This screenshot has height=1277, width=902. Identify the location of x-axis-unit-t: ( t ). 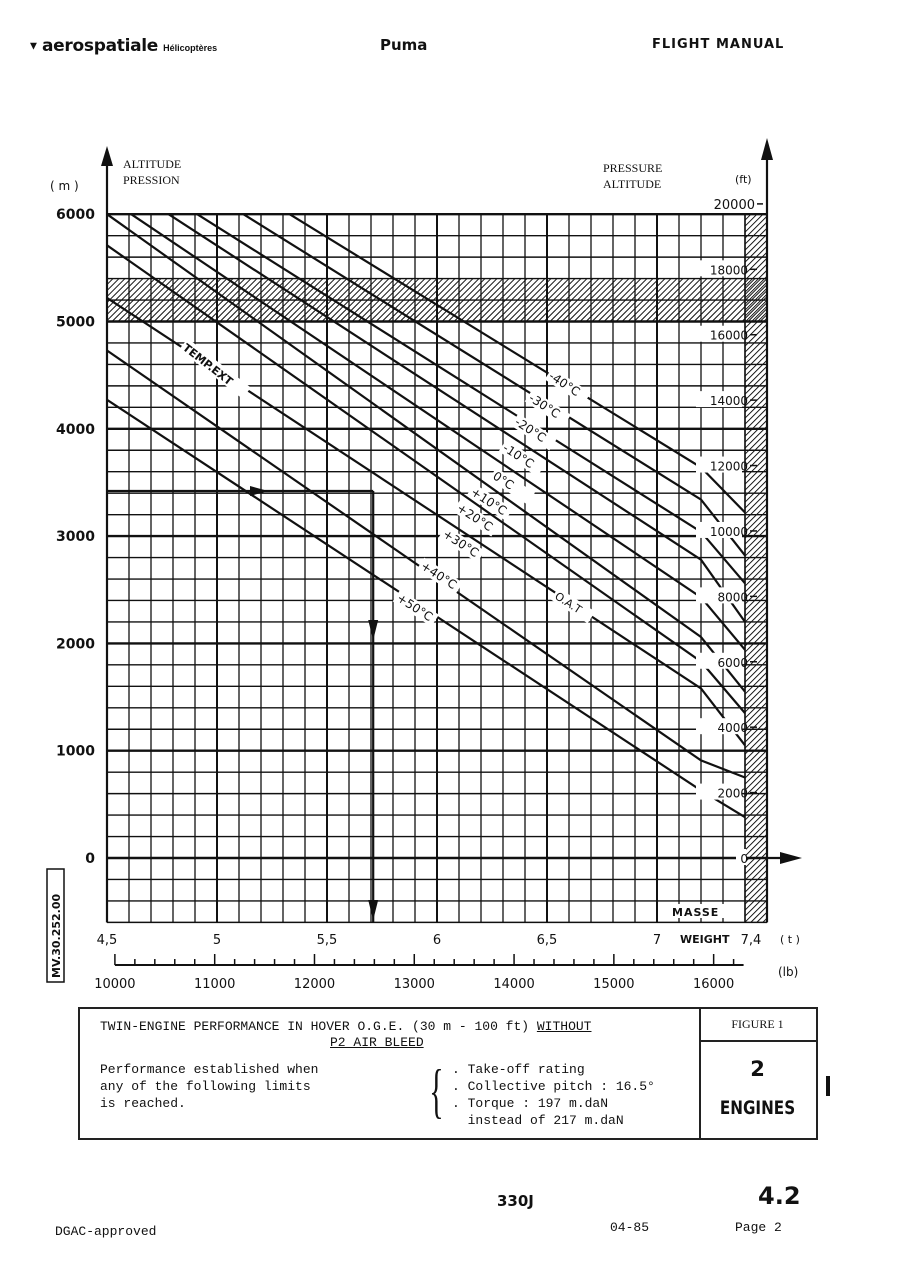
(790, 939).